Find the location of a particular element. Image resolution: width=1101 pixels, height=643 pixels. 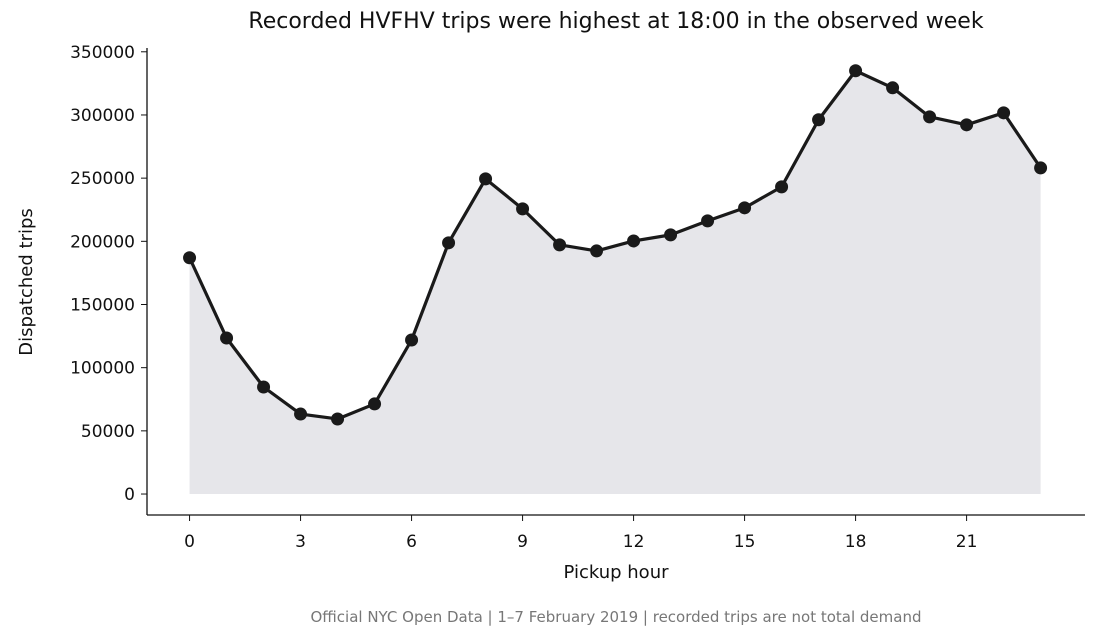

y-tick-label: 300000 is located at coordinates (102, 116).